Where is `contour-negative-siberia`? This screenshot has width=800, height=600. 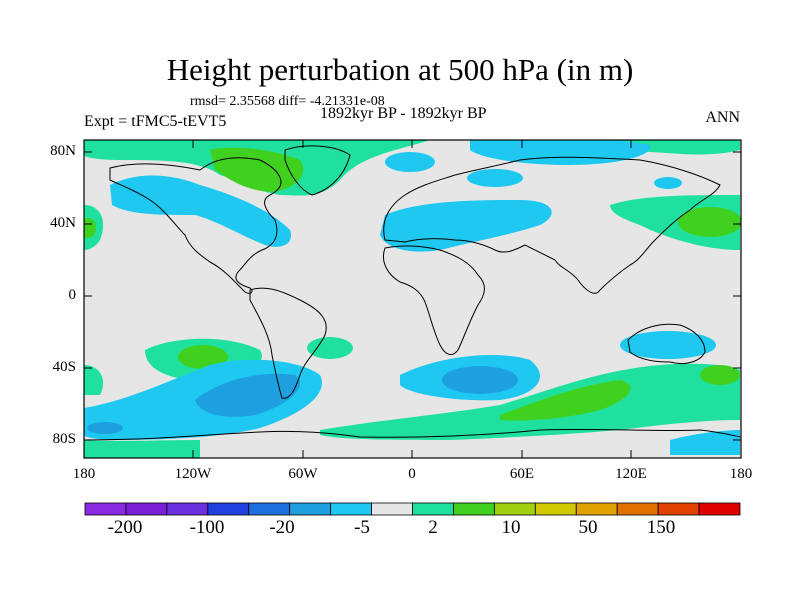
contour-negative-siberia is located at coordinates (495, 178).